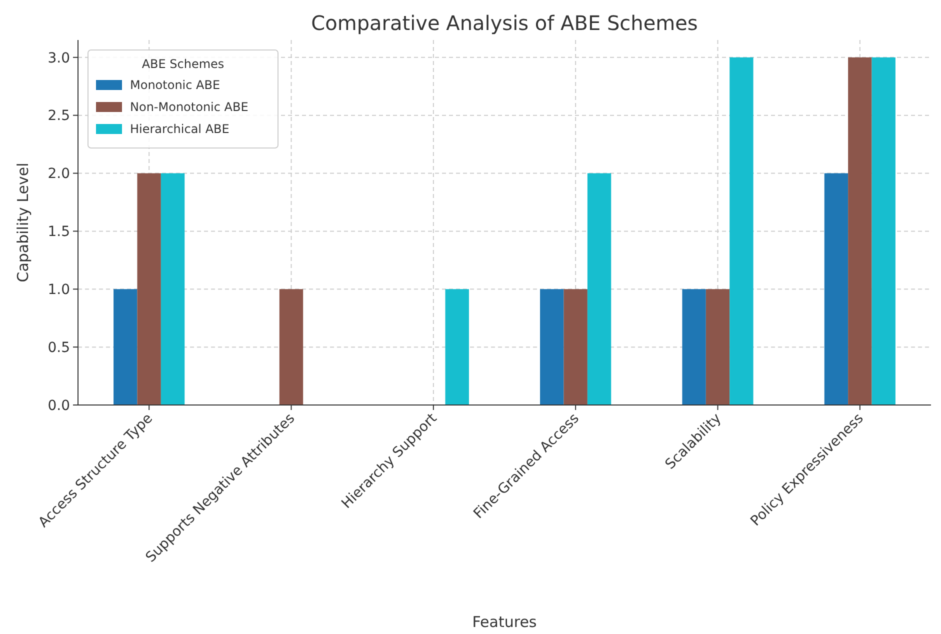 Image resolution: width=941 pixels, height=634 pixels. I want to click on legend-label: Hierarchical ABE, so click(180, 129).